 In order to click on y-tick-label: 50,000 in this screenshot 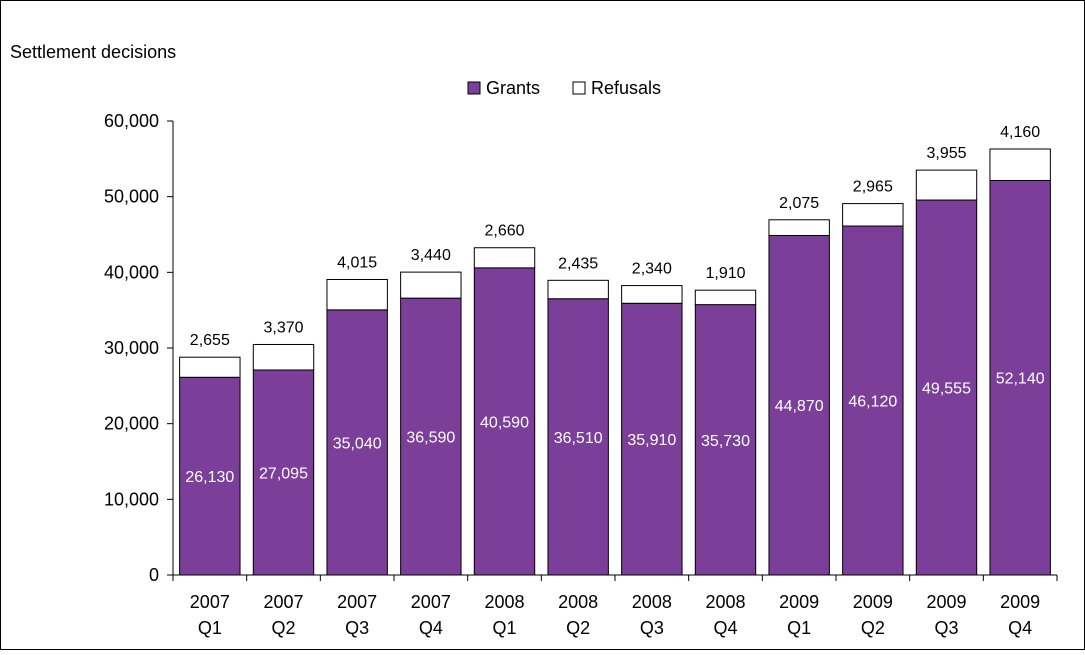, I will do `click(131, 197)`.